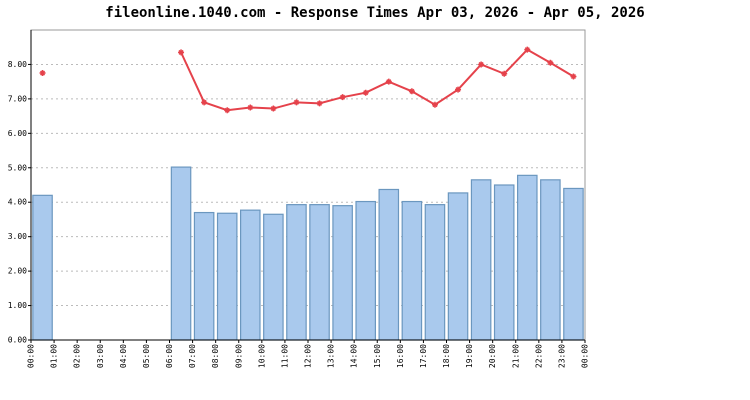 Image resolution: width=750 pixels, height=400 pixels. Describe the element at coordinates (400, 356) in the screenshot. I see `x-tick-label: 16:00` at that location.